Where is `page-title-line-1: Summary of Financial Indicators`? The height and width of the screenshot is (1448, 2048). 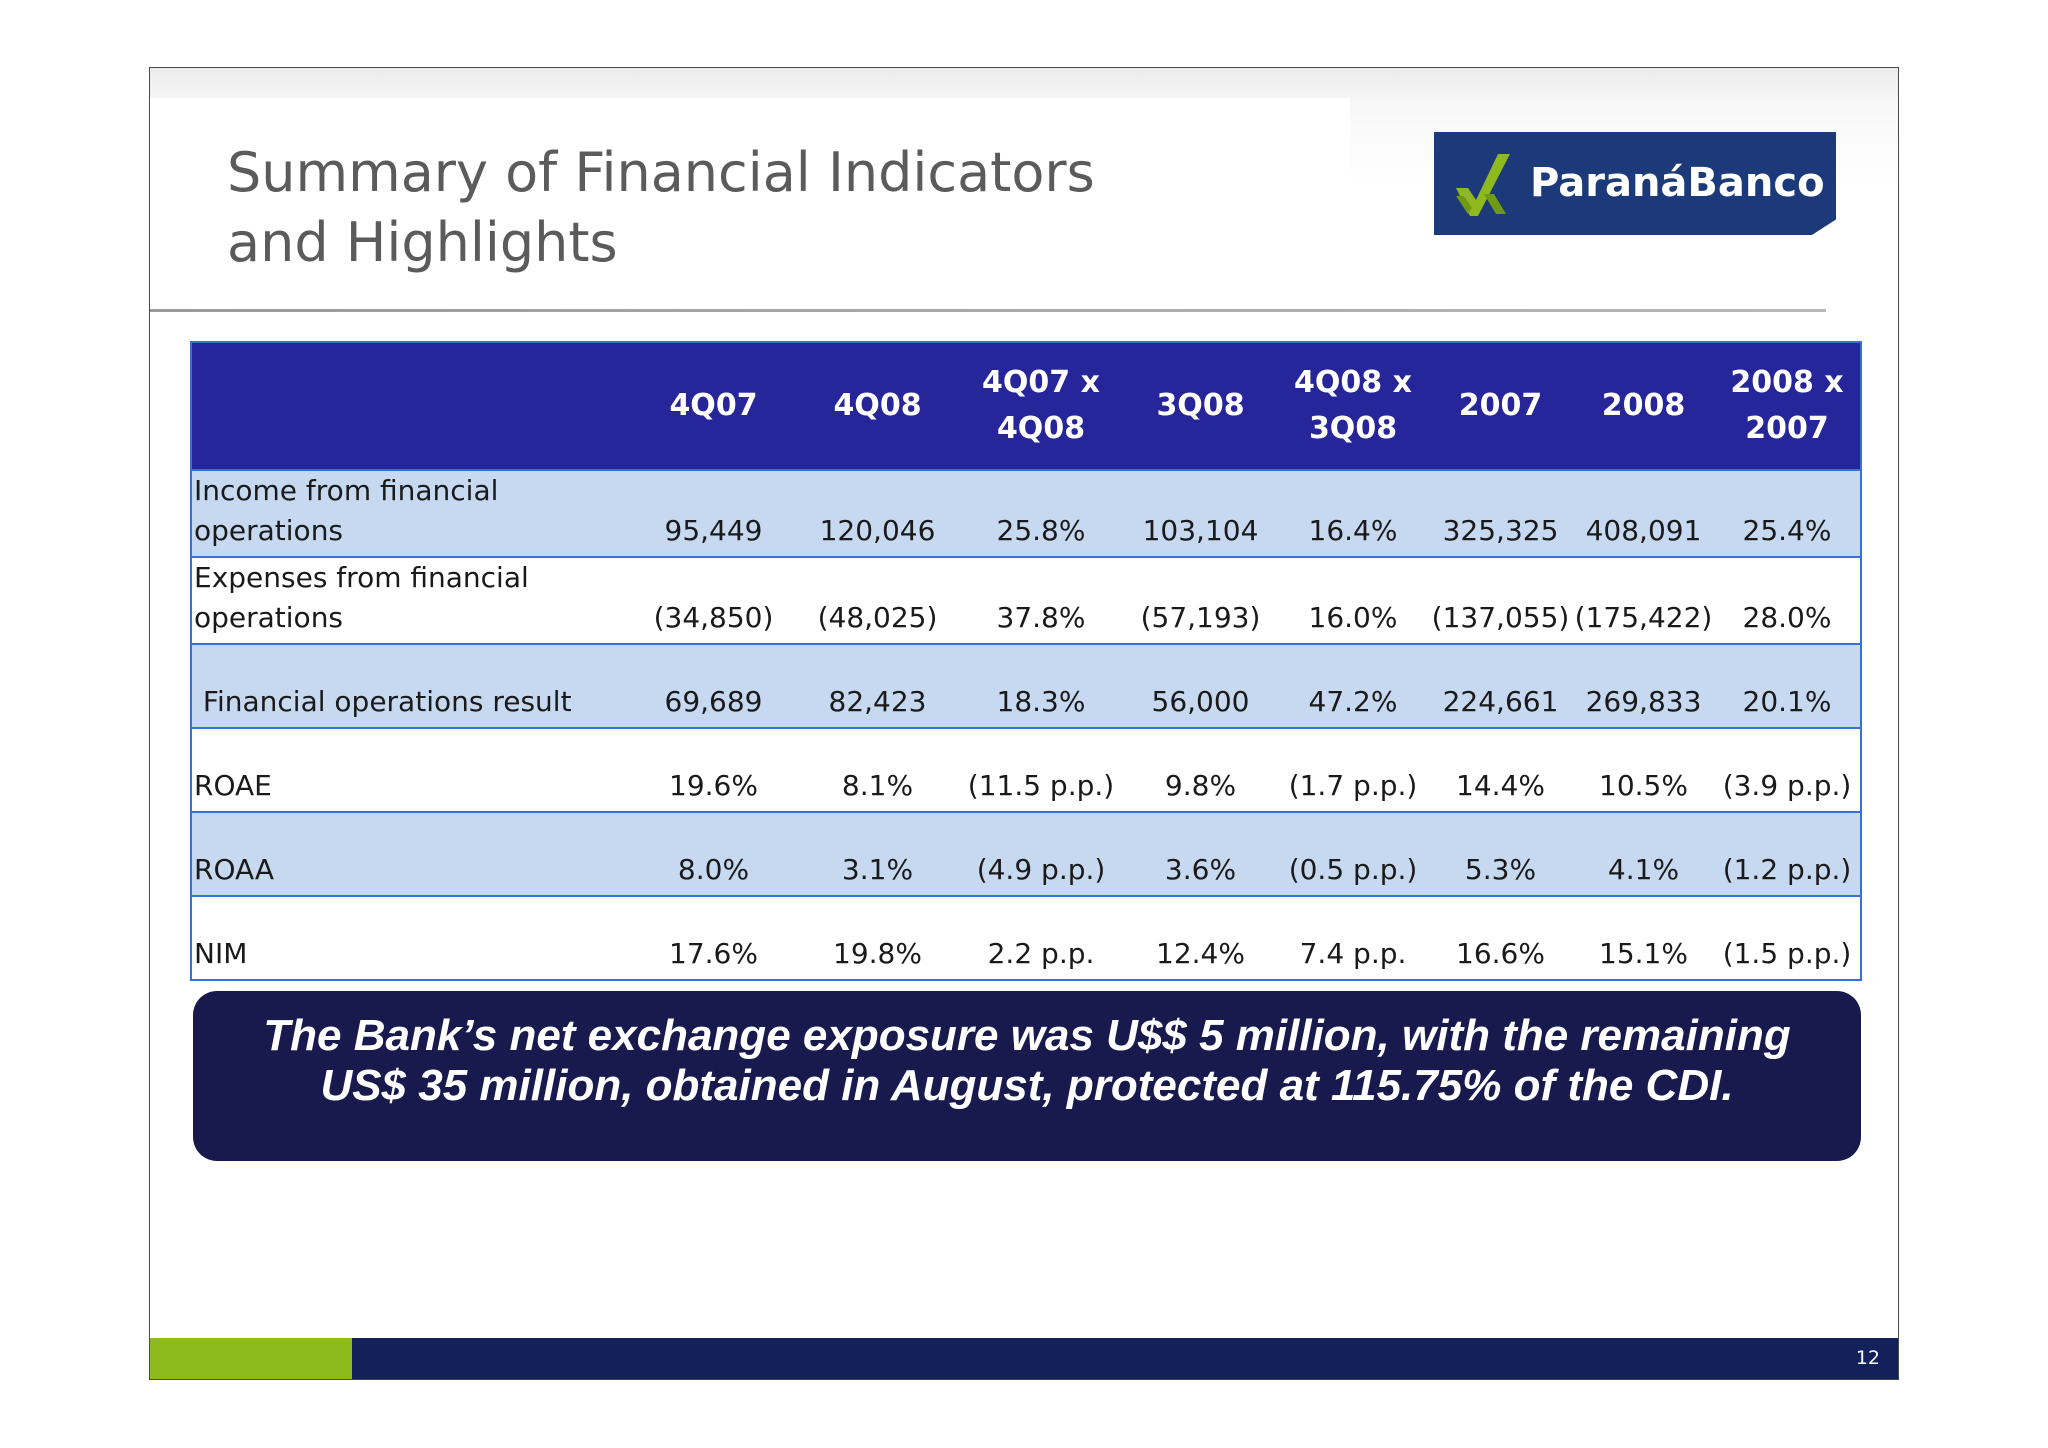 page-title-line-1: Summary of Financial Indicators is located at coordinates (661, 172).